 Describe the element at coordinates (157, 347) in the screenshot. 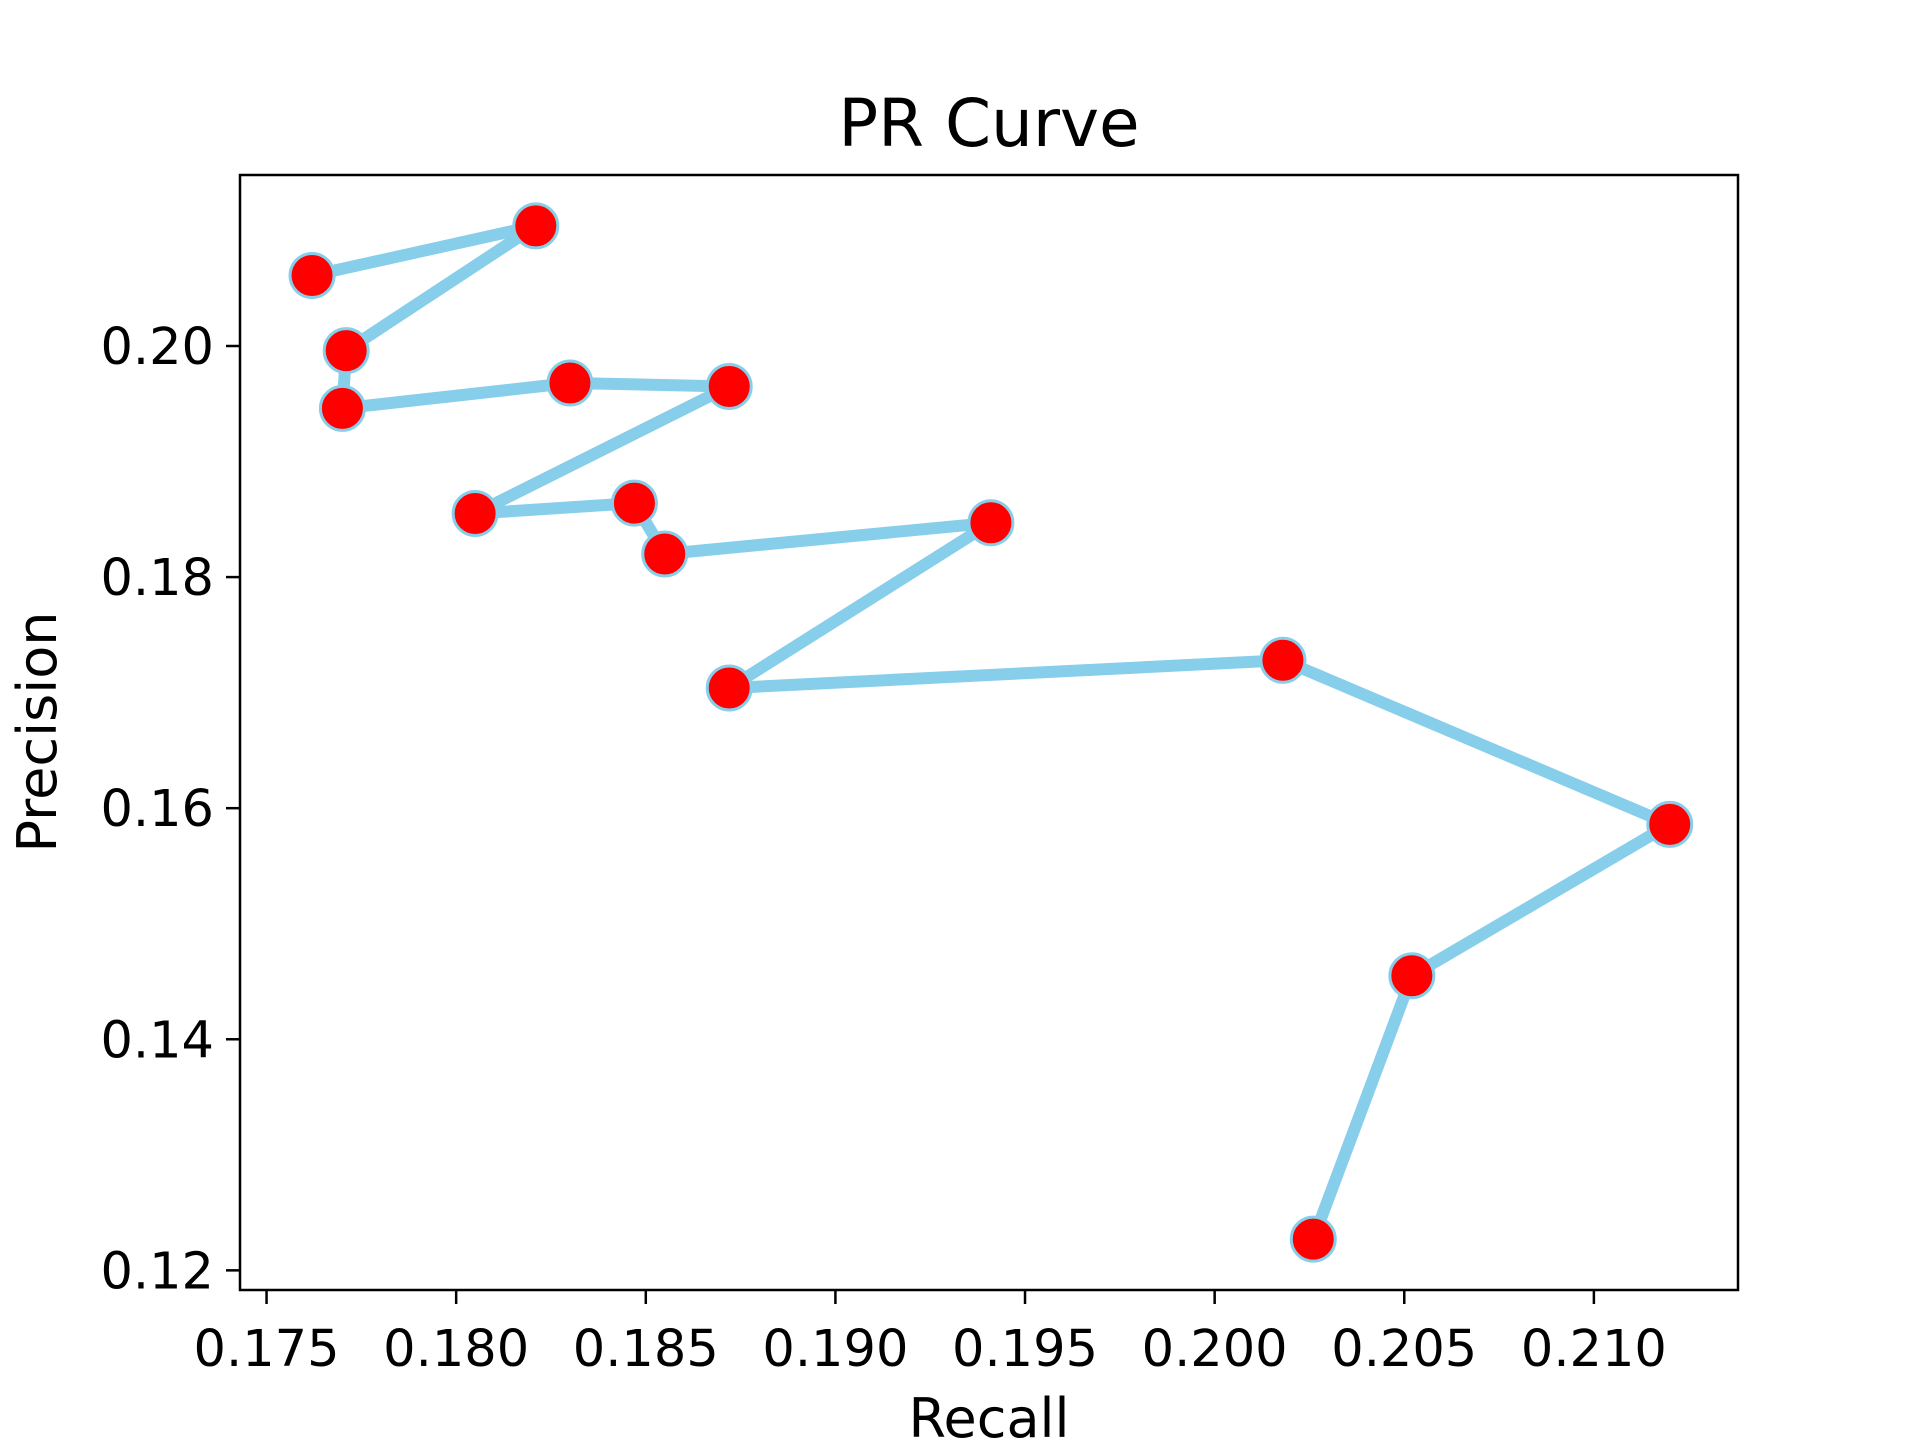

I see `y-tick-label: 0.20` at that location.